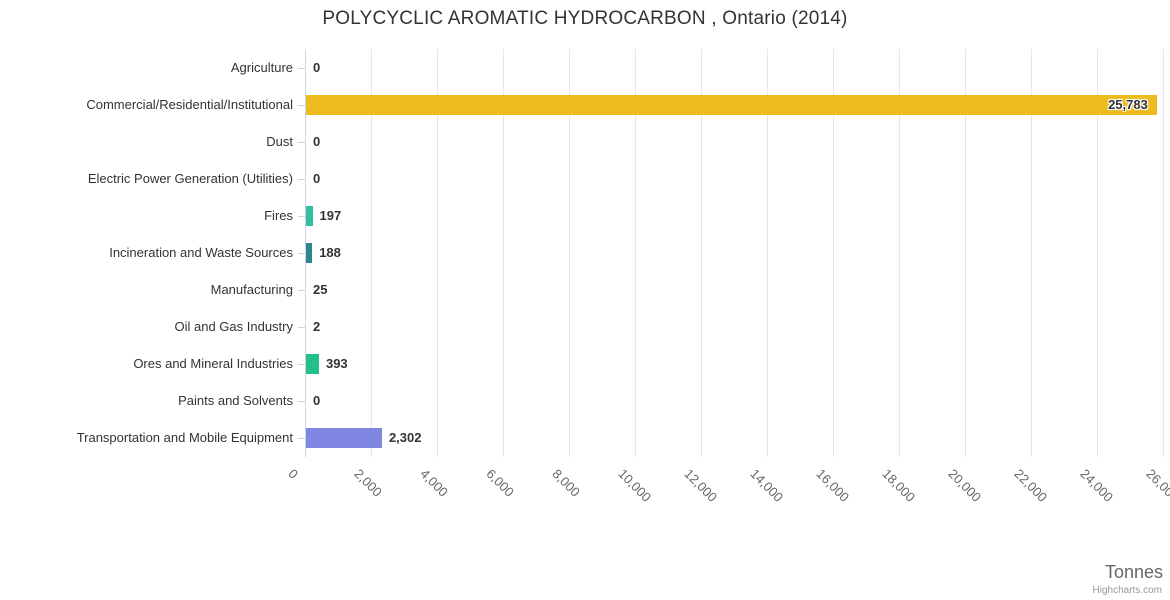  What do you see at coordinates (1097, 485) in the screenshot?
I see `x-axis-tick-label: 24,000` at bounding box center [1097, 485].